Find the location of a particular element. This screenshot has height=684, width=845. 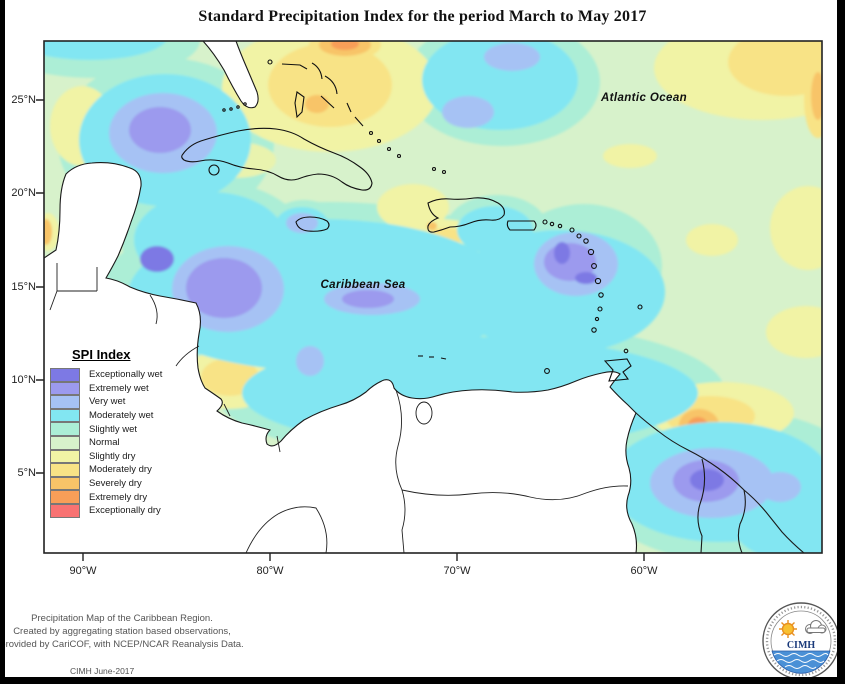

legend-item: Exceptionally dry is located at coordinates (106, 510).